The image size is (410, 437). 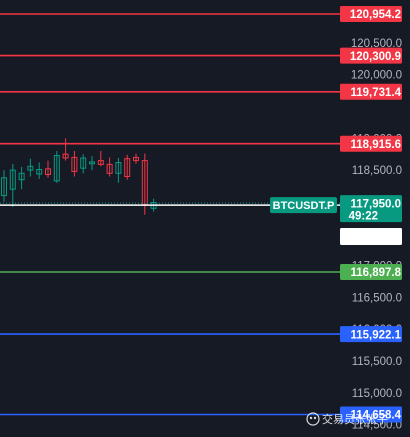 I want to click on watermark: 交易员张张子, so click(x=347, y=419).